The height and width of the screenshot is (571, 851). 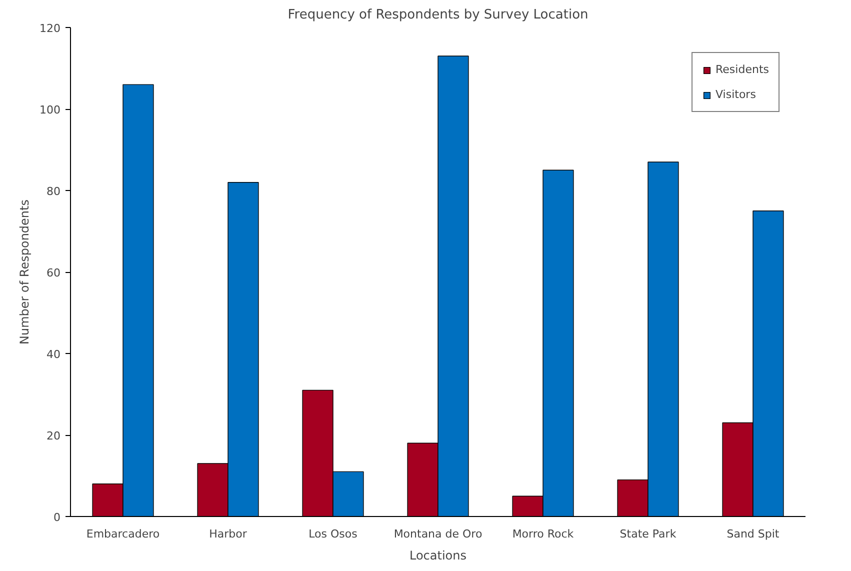 What do you see at coordinates (736, 94) in the screenshot?
I see `legend-label: Visitors` at bounding box center [736, 94].